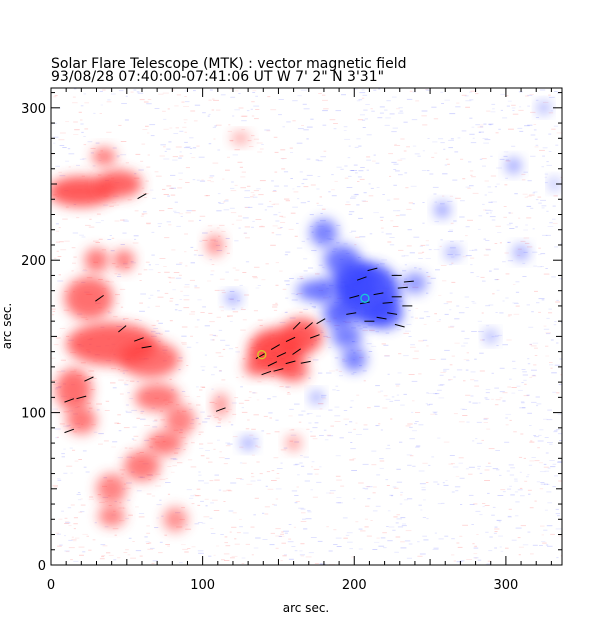 Image resolution: width=612 pixels, height=617 pixels. I want to click on positive-polarity-region, so click(157, 397).